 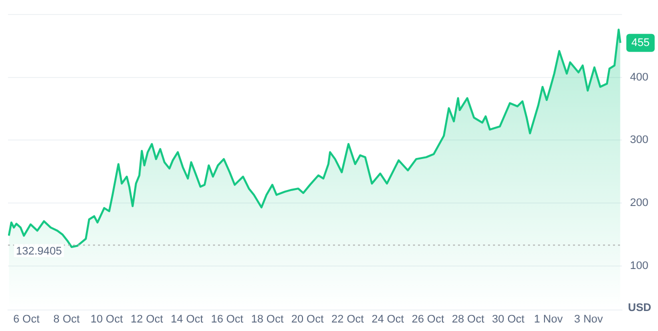 What do you see at coordinates (639, 140) in the screenshot?
I see `y-tick-label: 300` at bounding box center [639, 140].